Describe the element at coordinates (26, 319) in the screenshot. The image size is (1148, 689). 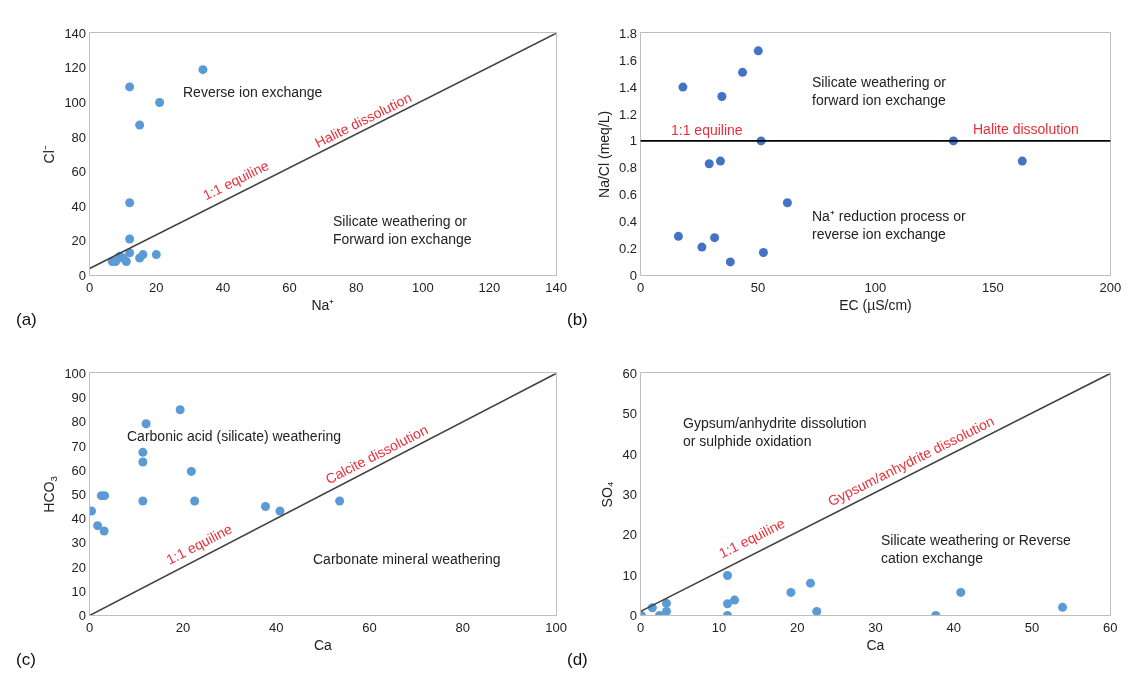
I see `text: (a)` at that location.